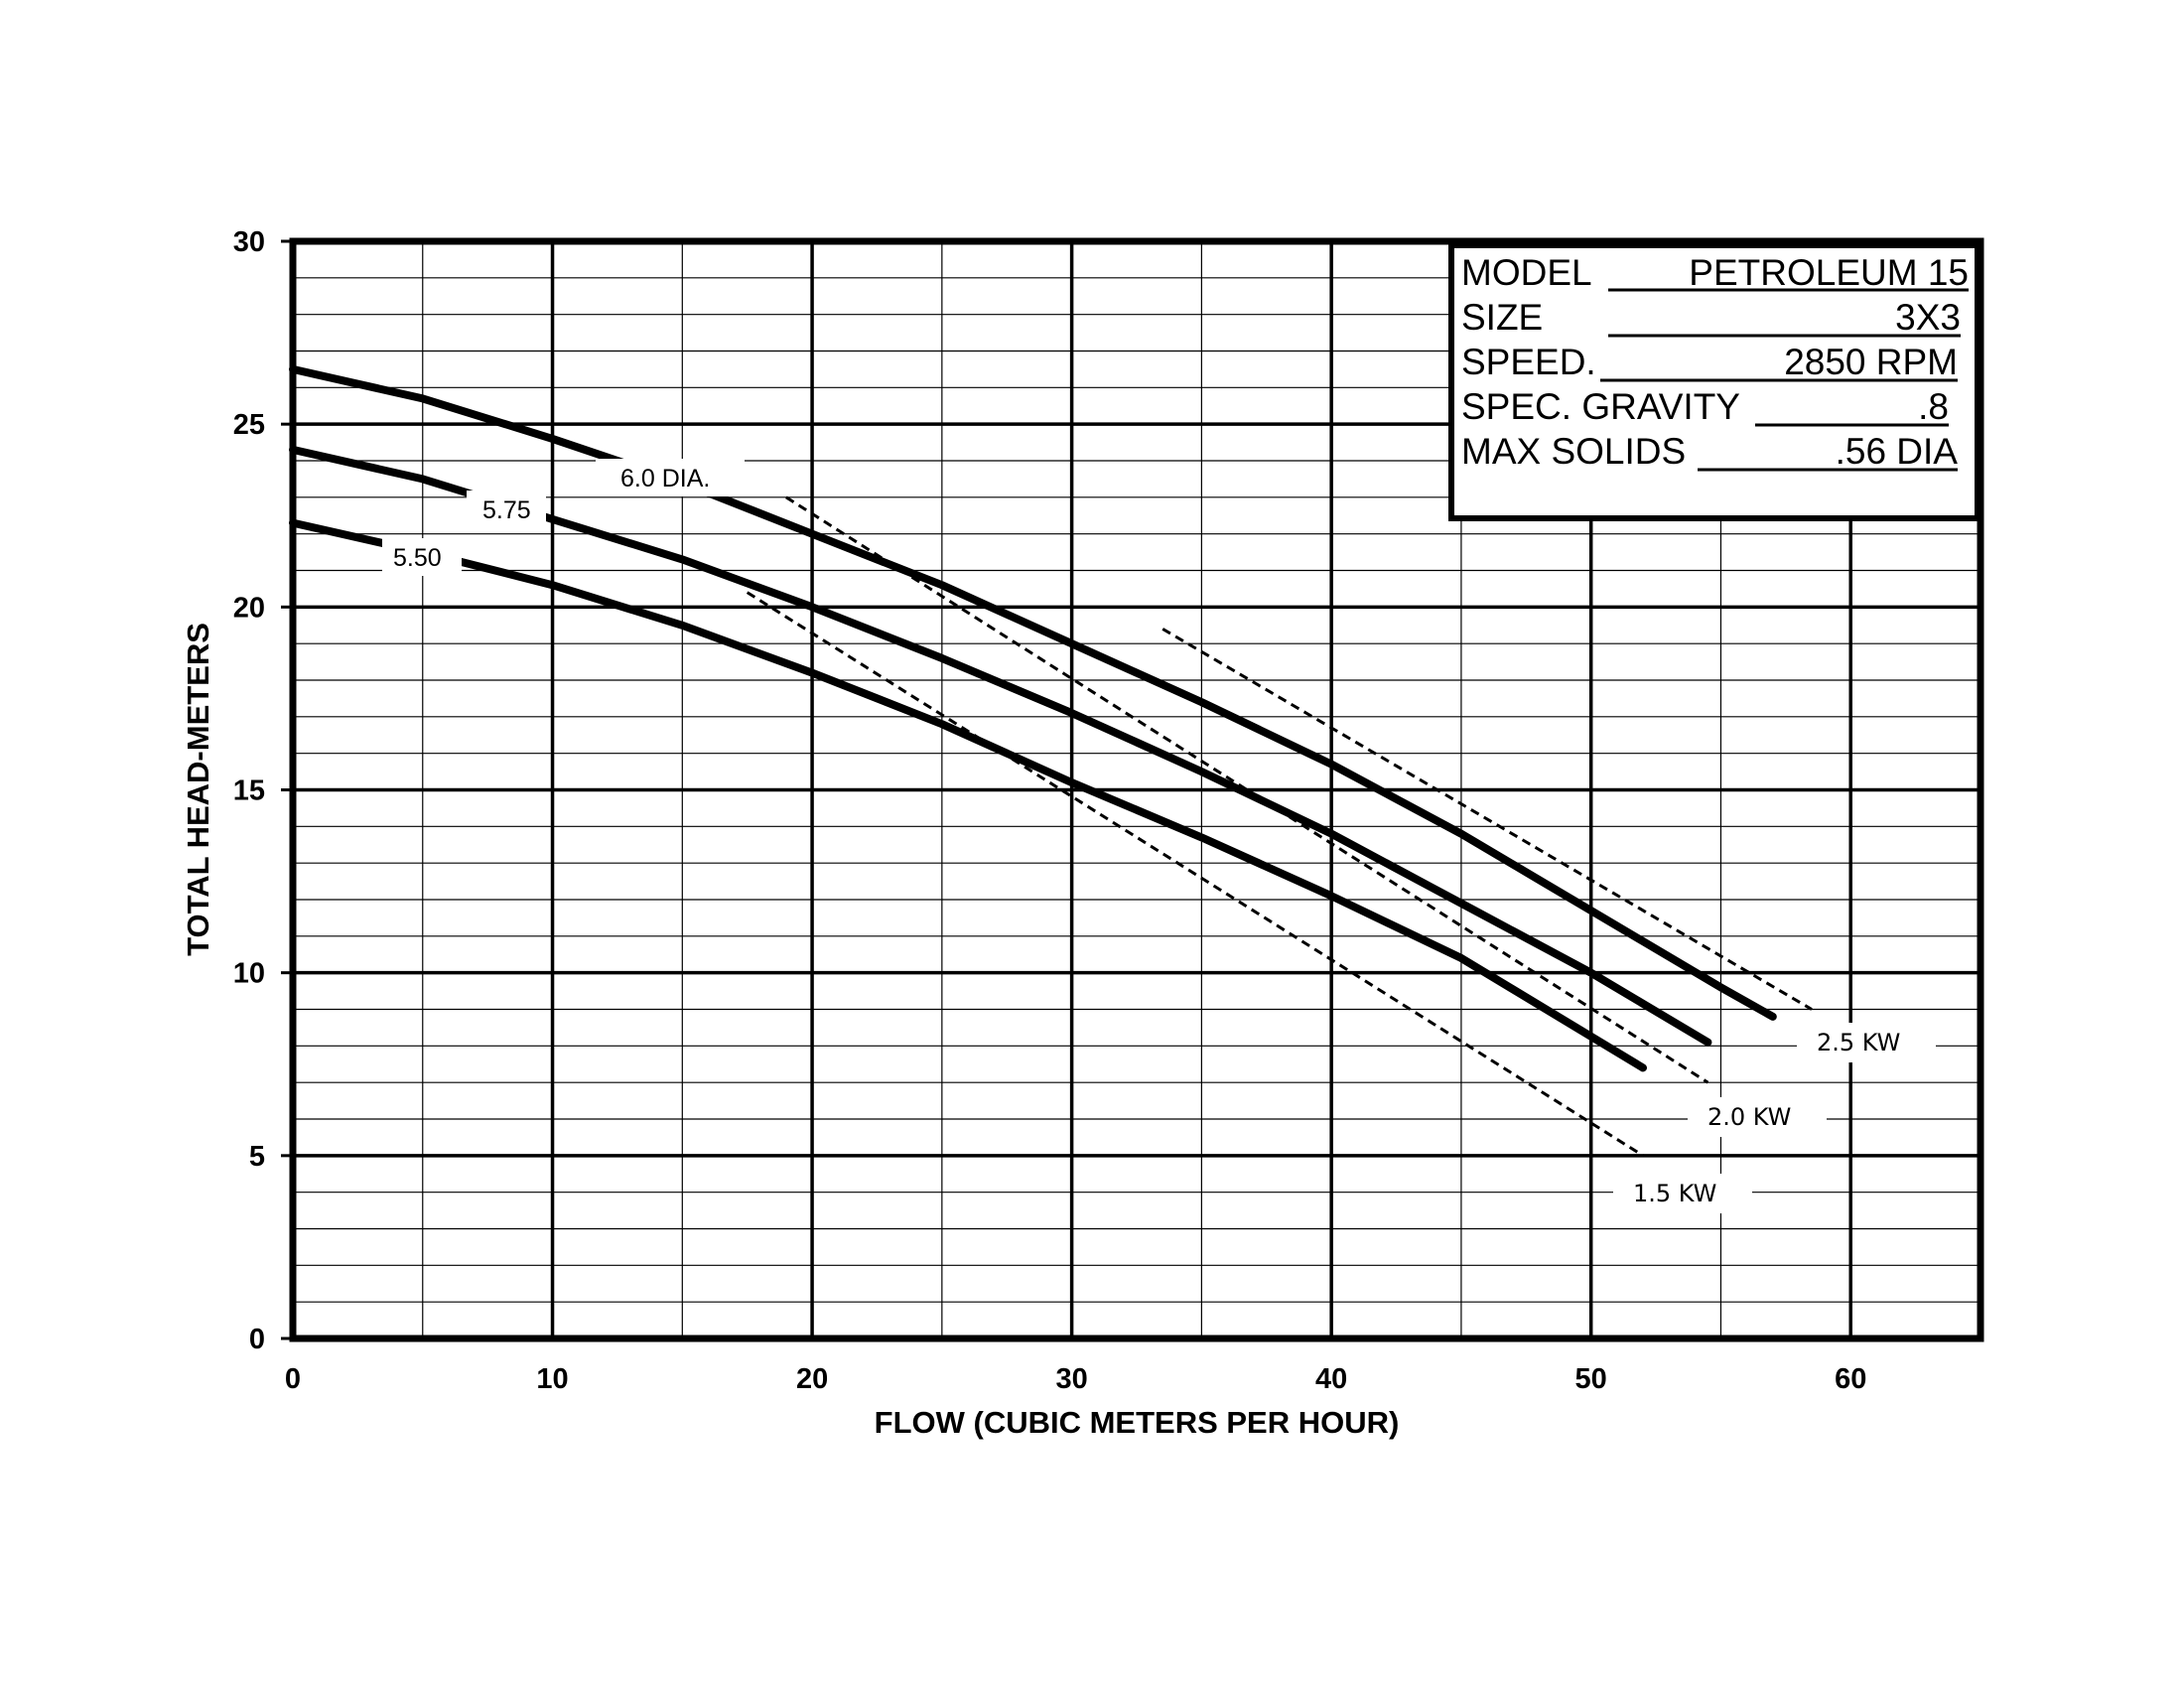  What do you see at coordinates (1933, 406) in the screenshot?
I see `spec-gravity-value: .8` at bounding box center [1933, 406].